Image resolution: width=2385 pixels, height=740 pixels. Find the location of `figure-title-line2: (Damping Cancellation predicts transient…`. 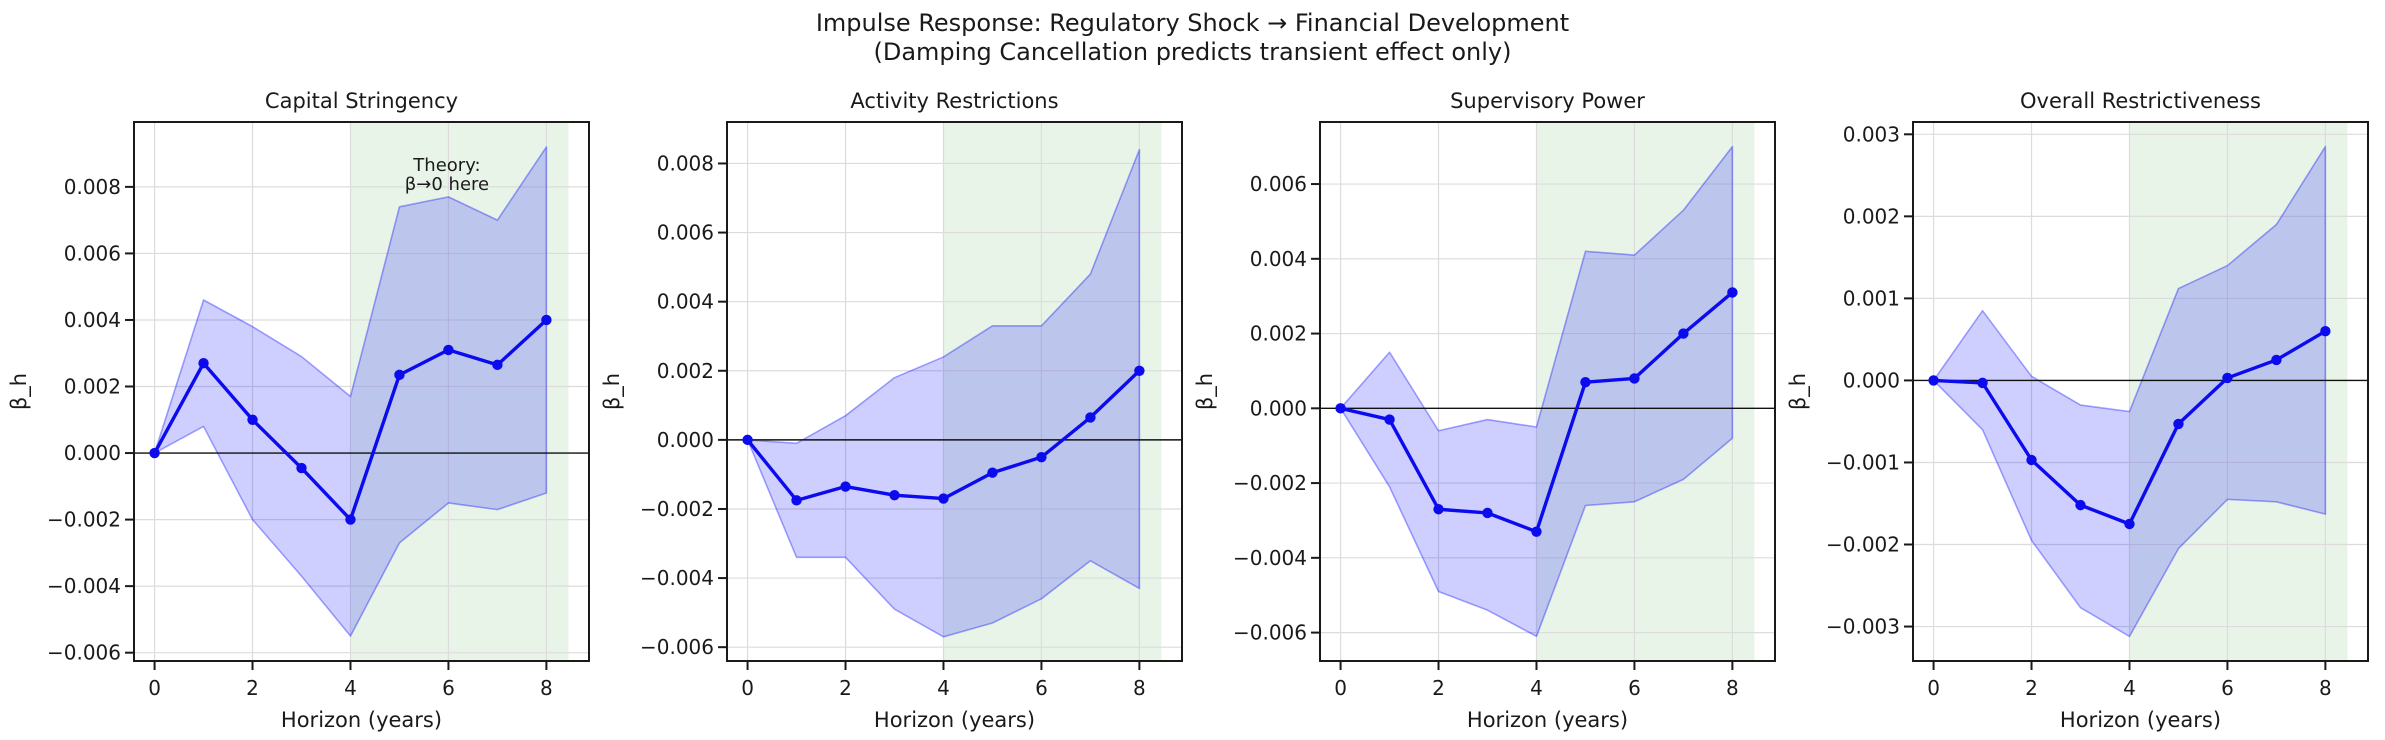

figure-title-line2: (Damping Cancellation predicts transient… is located at coordinates (1192, 52).